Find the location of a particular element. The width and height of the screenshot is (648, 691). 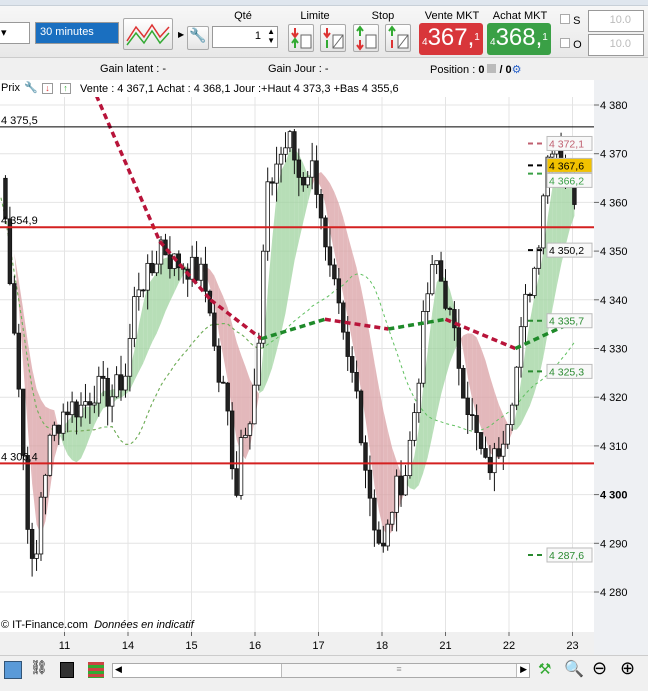

o-value-input: 10.0 is located at coordinates (616, 45).